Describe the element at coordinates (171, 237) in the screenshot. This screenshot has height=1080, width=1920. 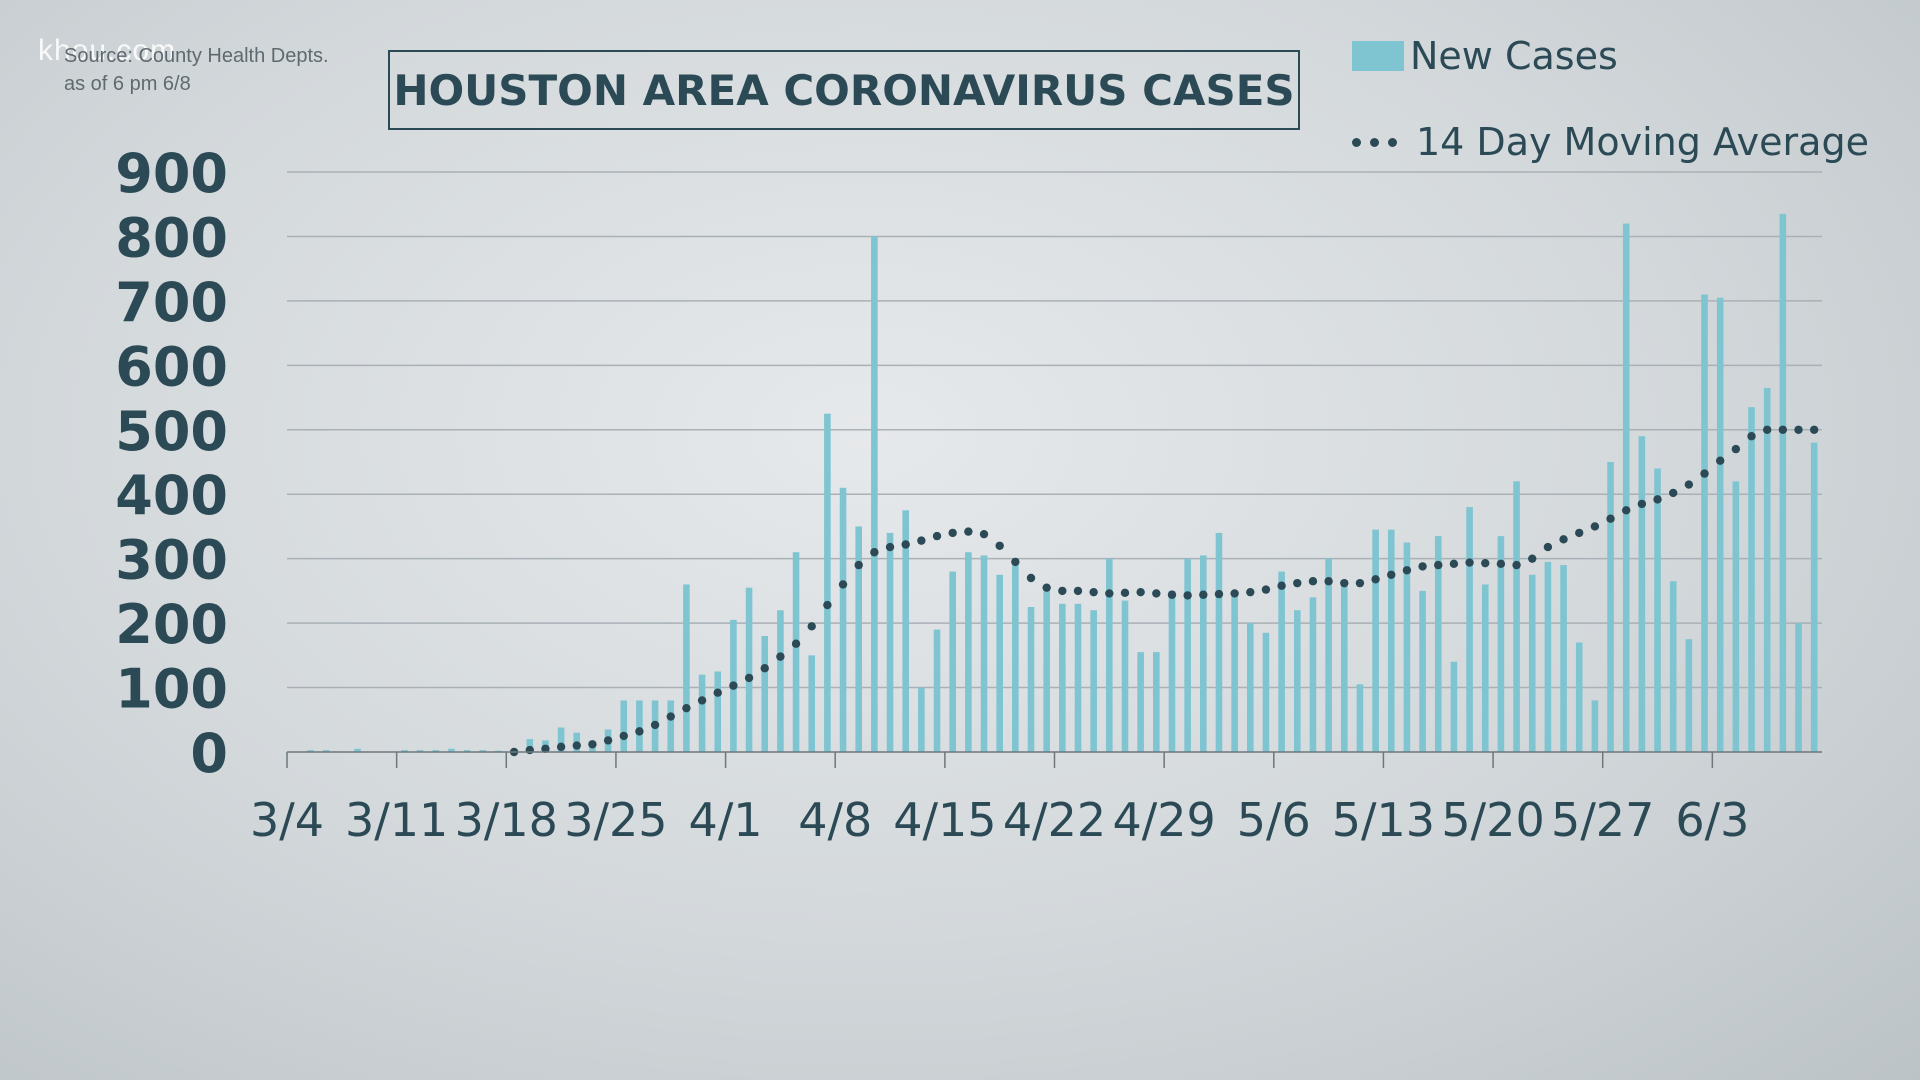
I see `y-tick-label: 800` at that location.